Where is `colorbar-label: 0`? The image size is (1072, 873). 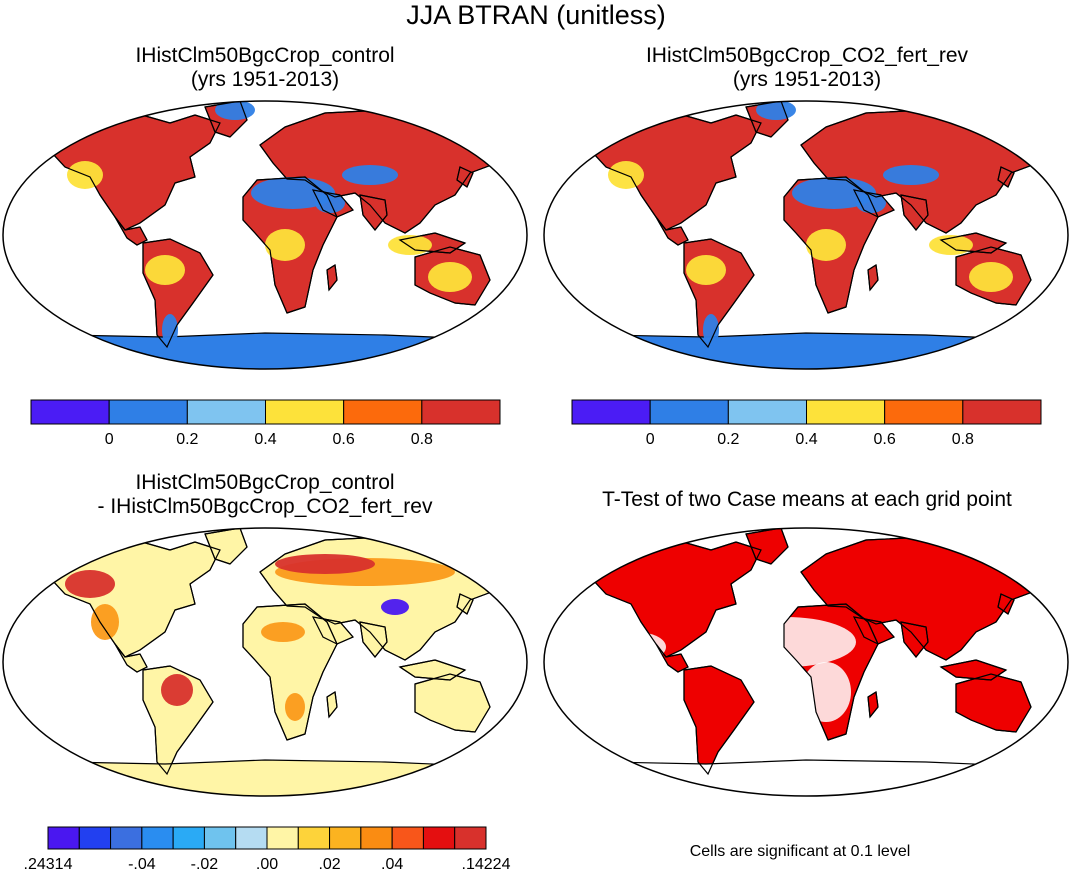 colorbar-label: 0 is located at coordinates (650, 439).